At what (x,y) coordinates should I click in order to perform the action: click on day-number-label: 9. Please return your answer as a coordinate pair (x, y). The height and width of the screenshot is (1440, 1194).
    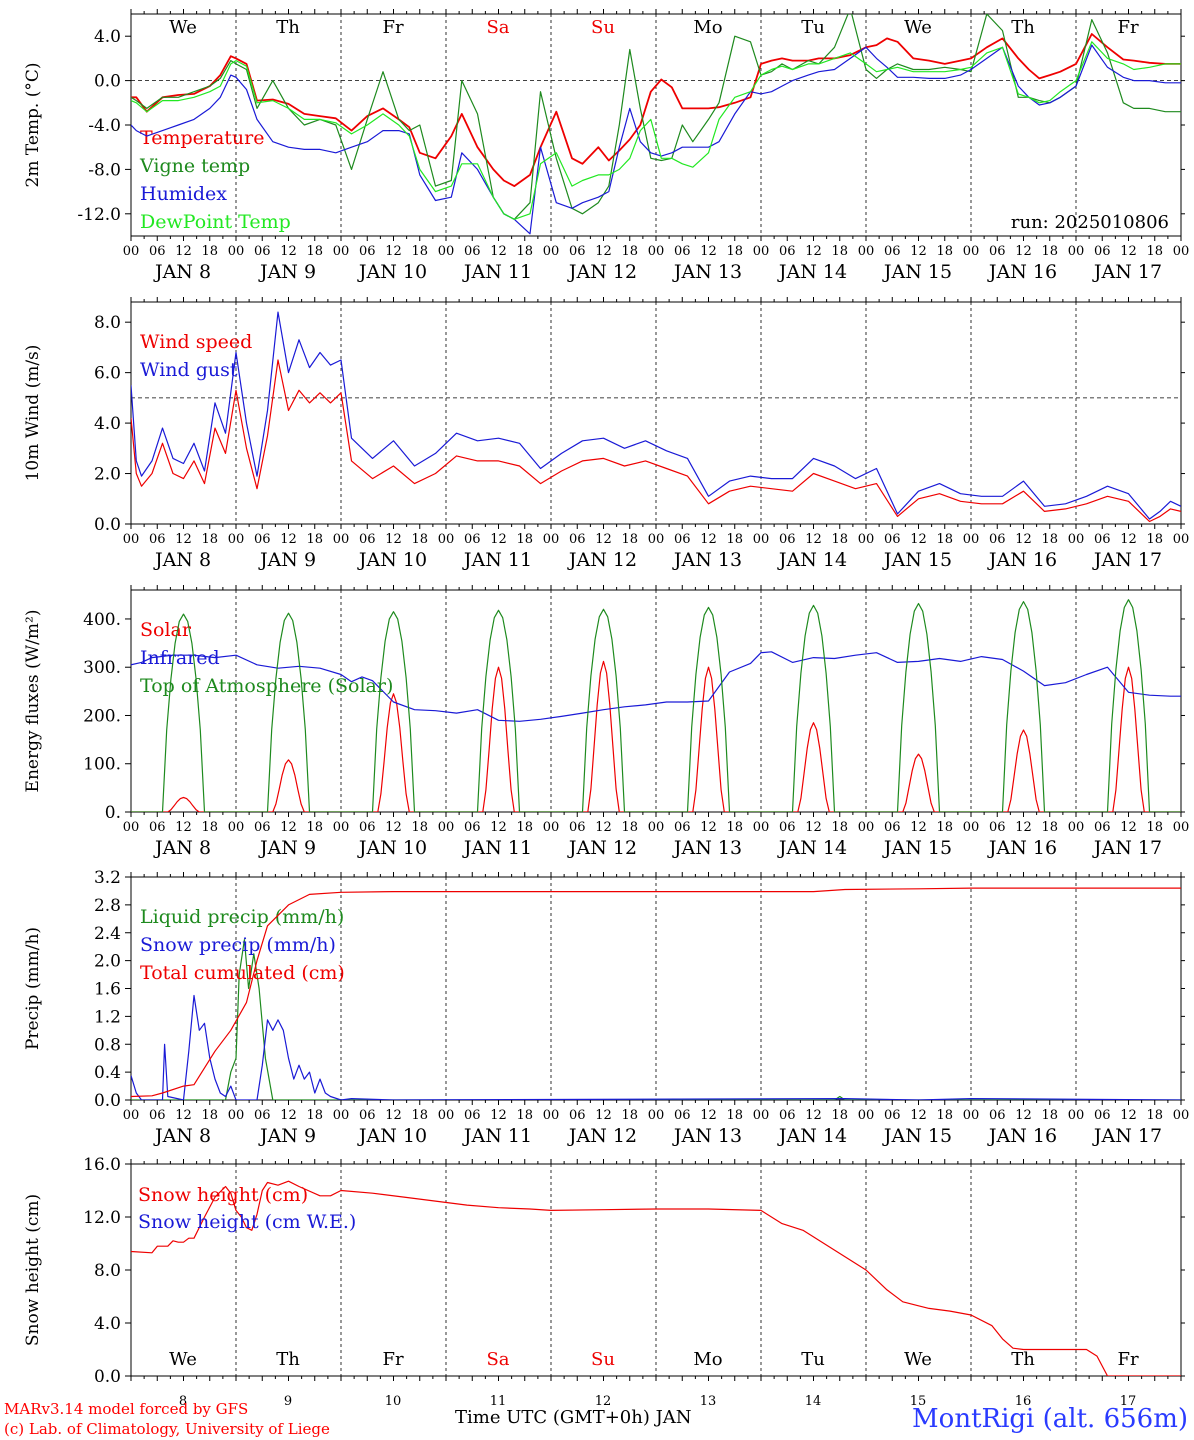
    Looking at the image, I should click on (288, 1401).